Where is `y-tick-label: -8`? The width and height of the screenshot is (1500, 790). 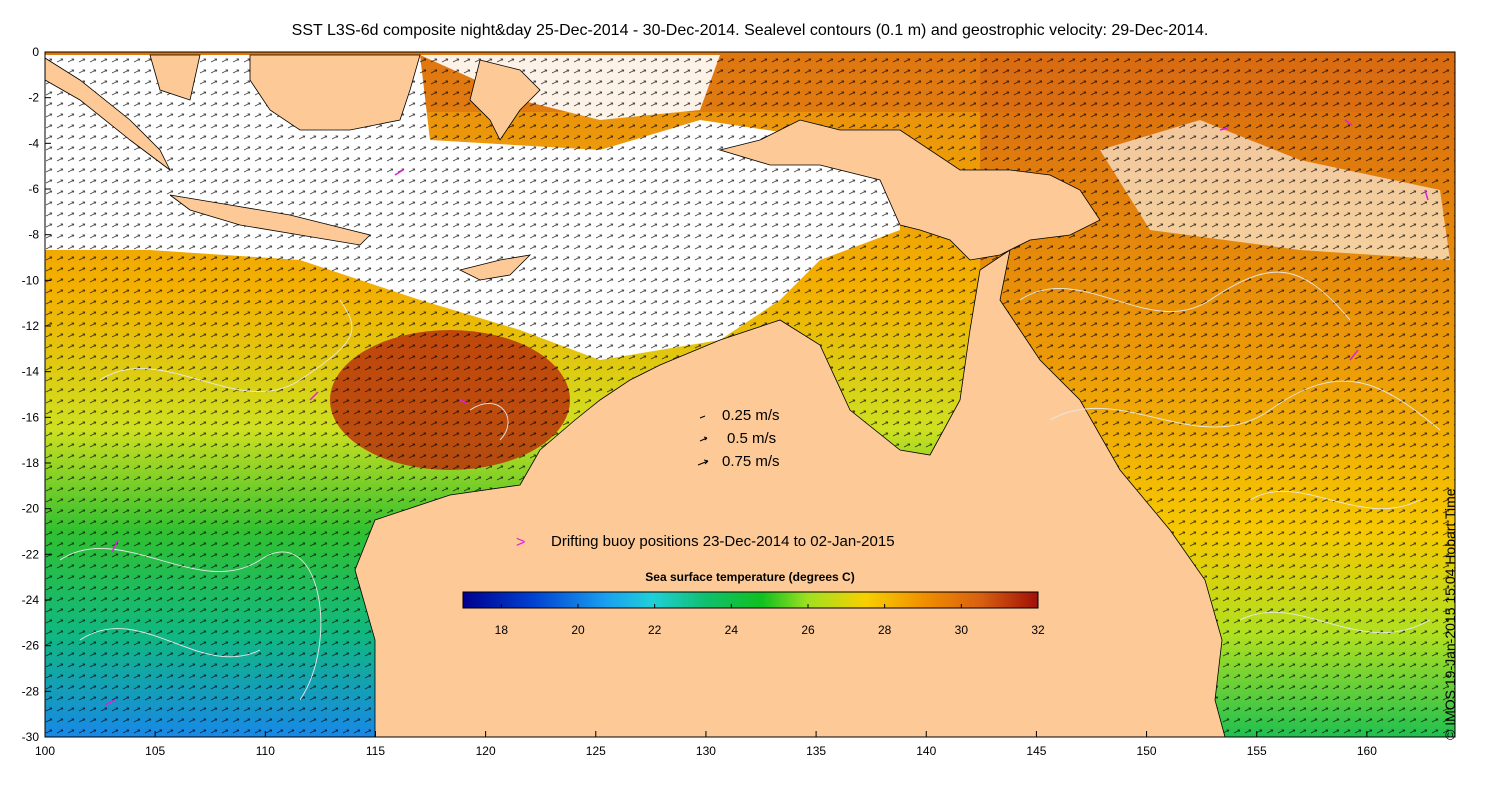 y-tick-label: -8 is located at coordinates (33, 235).